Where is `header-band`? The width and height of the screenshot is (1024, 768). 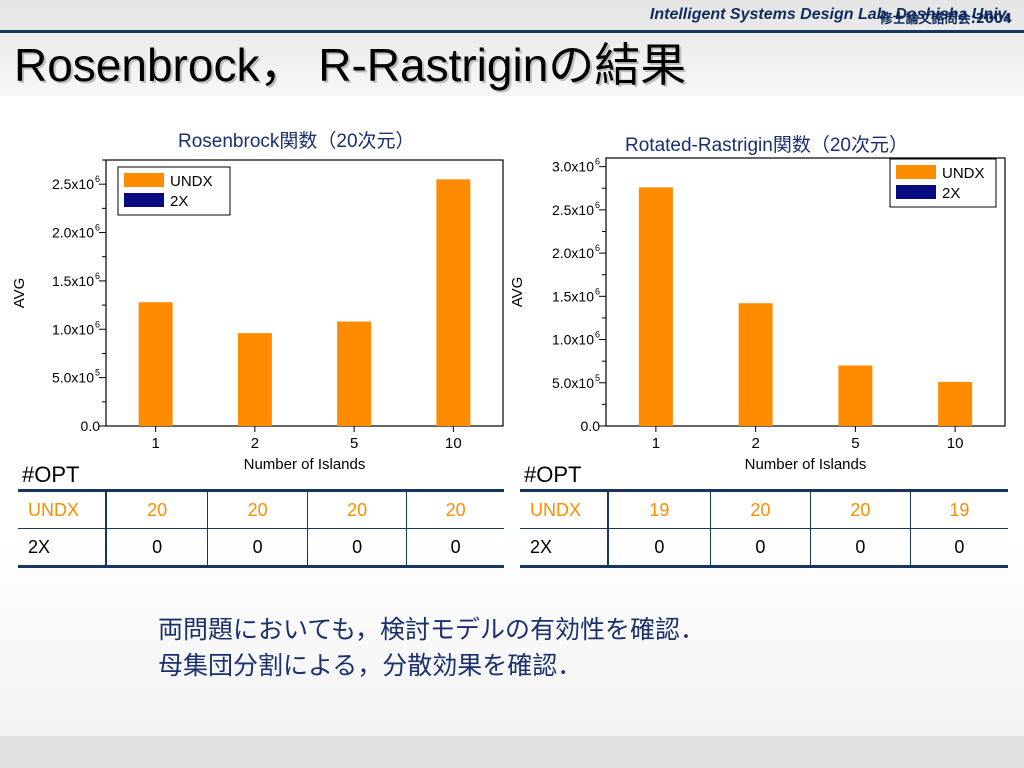 header-band is located at coordinates (512, 48).